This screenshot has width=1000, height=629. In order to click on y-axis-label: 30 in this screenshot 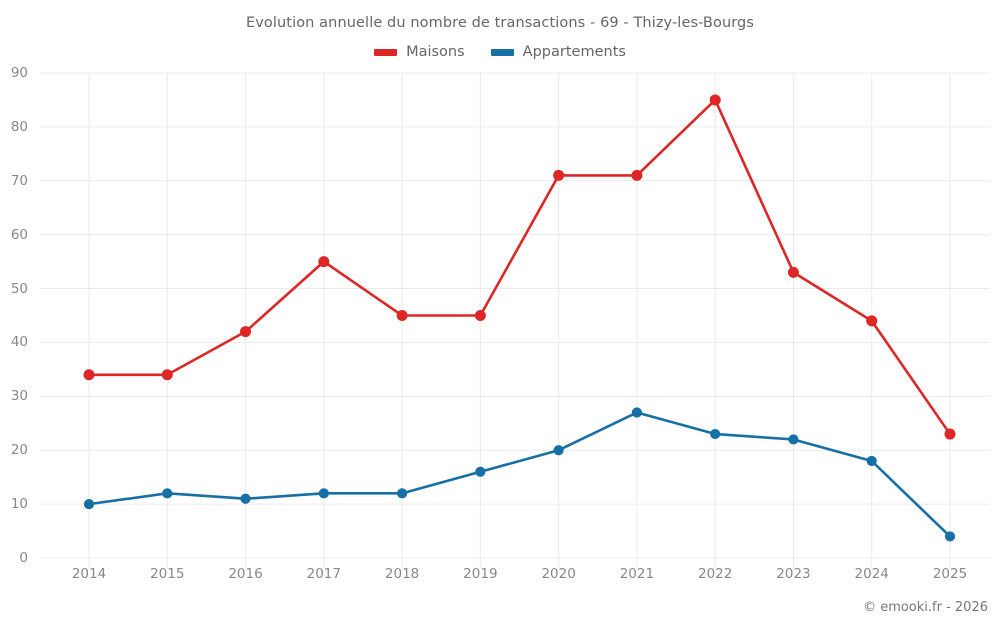, I will do `click(19, 396)`.